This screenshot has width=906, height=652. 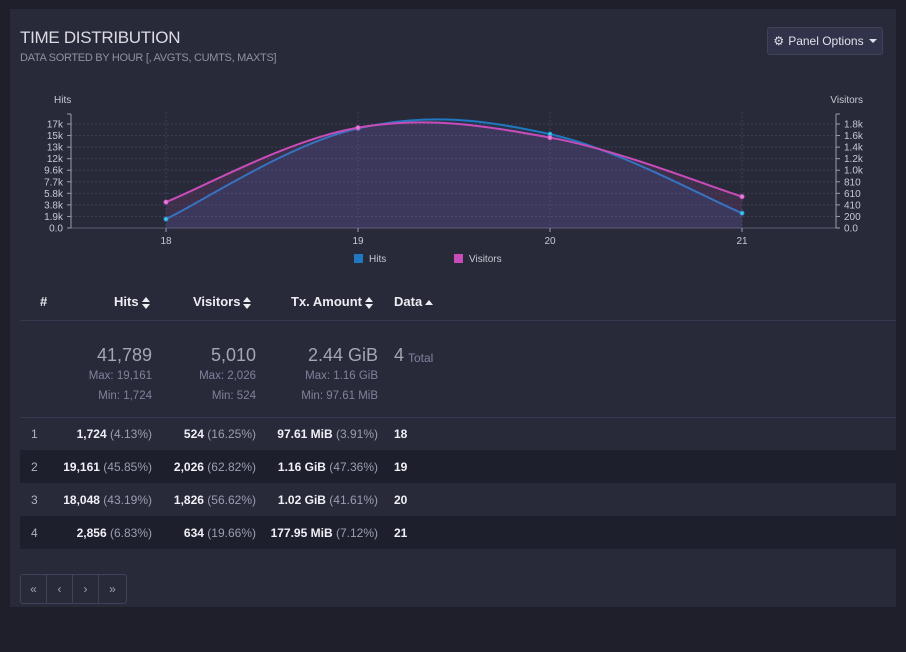 What do you see at coordinates (34, 434) in the screenshot?
I see `row-index: 1` at bounding box center [34, 434].